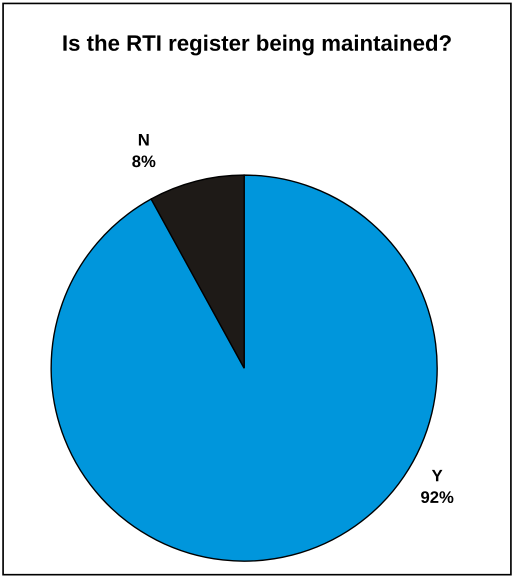 The width and height of the screenshot is (514, 577). I want to click on chart-title: Is the RTI register being maintained?, so click(257, 45).